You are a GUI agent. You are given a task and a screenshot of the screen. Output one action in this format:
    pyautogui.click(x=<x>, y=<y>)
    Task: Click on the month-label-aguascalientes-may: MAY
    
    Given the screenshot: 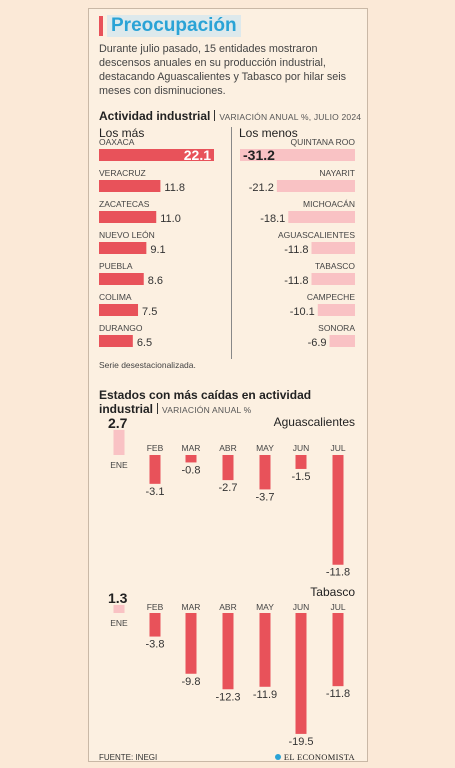 What is the action you would take?
    pyautogui.click(x=265, y=448)
    